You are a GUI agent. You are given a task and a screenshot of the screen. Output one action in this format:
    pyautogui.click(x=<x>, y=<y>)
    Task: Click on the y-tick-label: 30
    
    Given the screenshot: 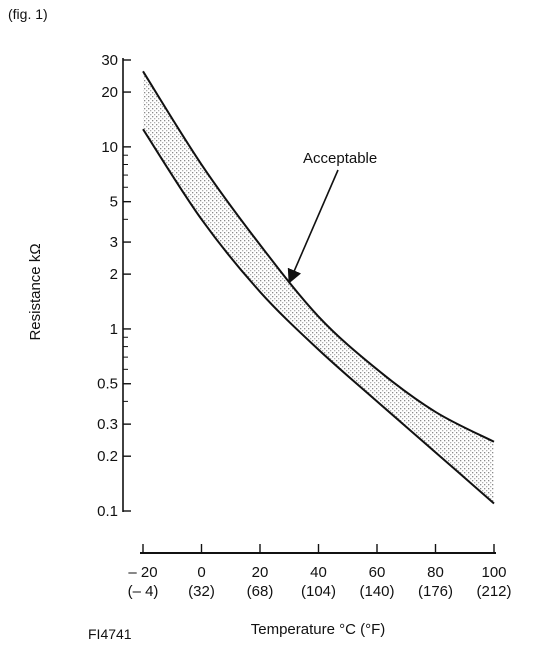 What is the action you would take?
    pyautogui.click(x=109, y=60)
    